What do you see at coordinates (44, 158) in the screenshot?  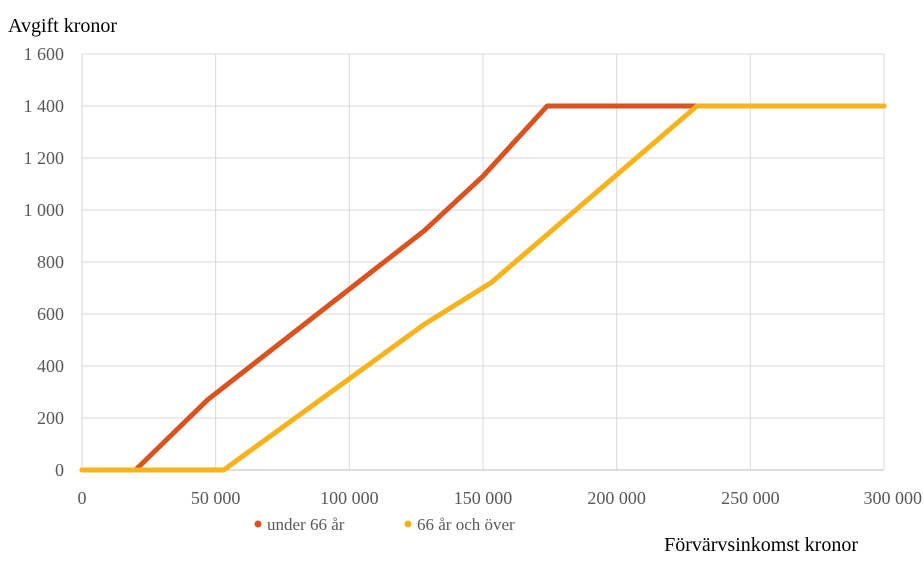 I see `y-tick-label: 1 200` at bounding box center [44, 158].